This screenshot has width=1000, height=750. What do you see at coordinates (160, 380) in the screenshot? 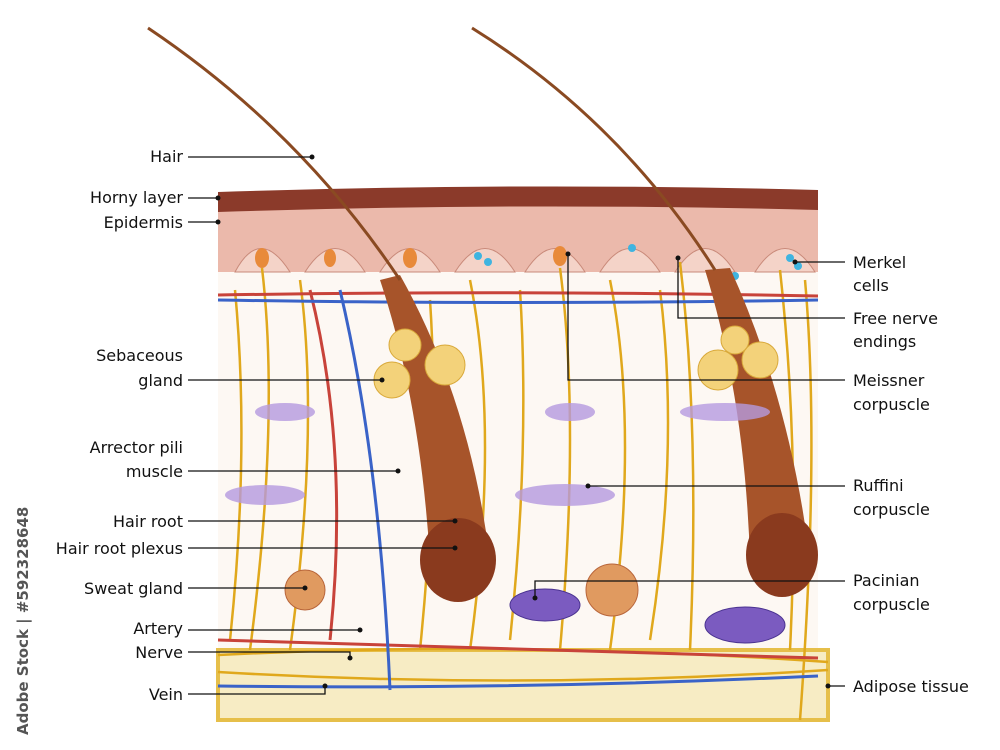
I see `label-sebaceous-2: gland` at bounding box center [160, 380].